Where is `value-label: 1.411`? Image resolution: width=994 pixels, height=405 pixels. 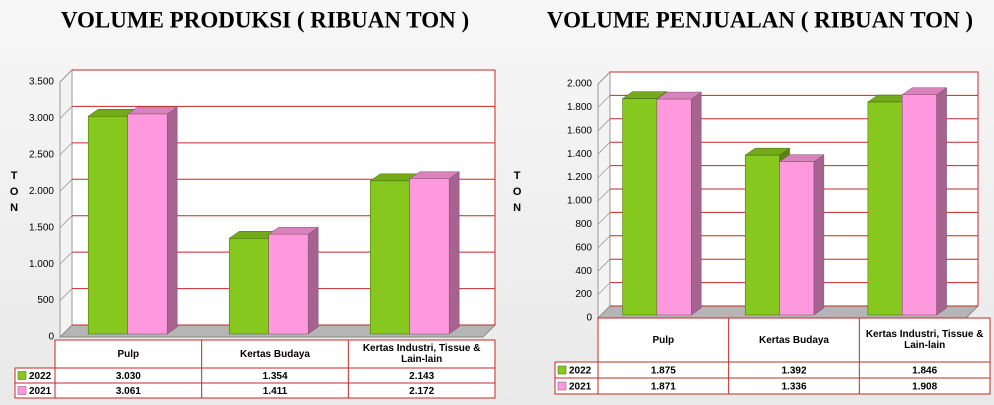
value-label: 1.411 is located at coordinates (275, 391).